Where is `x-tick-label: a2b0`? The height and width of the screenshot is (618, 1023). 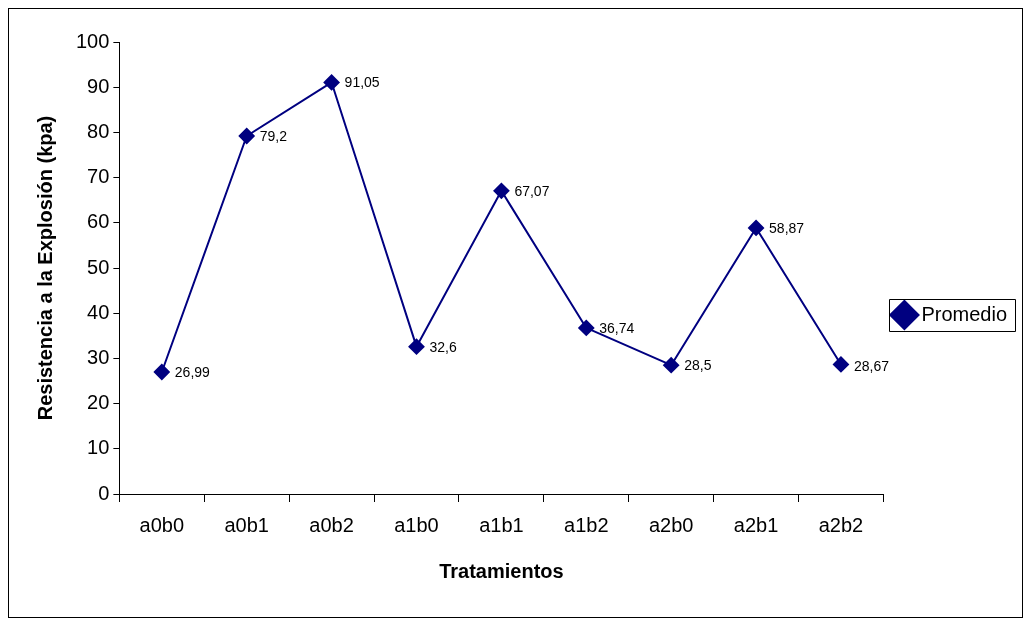
x-tick-label: a2b0 is located at coordinates (671, 524).